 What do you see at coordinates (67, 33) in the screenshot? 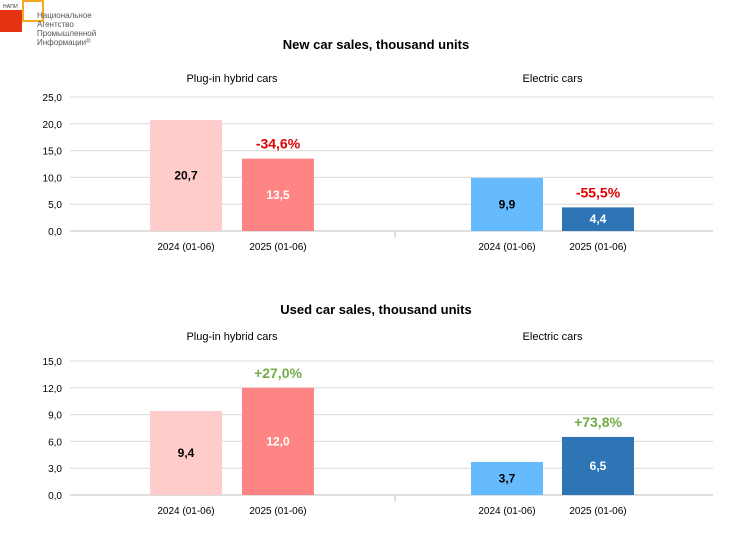
I see `logo-name-line-3: Промышленной` at bounding box center [67, 33].